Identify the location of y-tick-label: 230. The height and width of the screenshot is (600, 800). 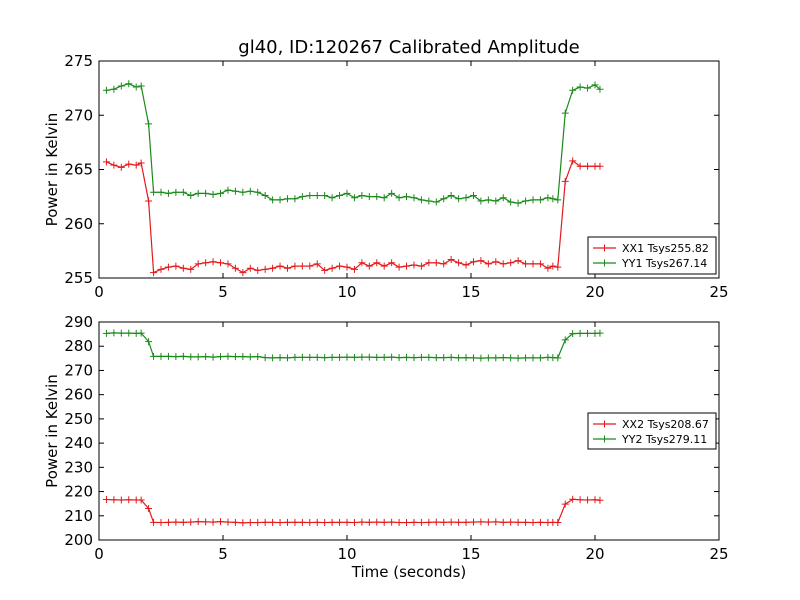
(78, 467).